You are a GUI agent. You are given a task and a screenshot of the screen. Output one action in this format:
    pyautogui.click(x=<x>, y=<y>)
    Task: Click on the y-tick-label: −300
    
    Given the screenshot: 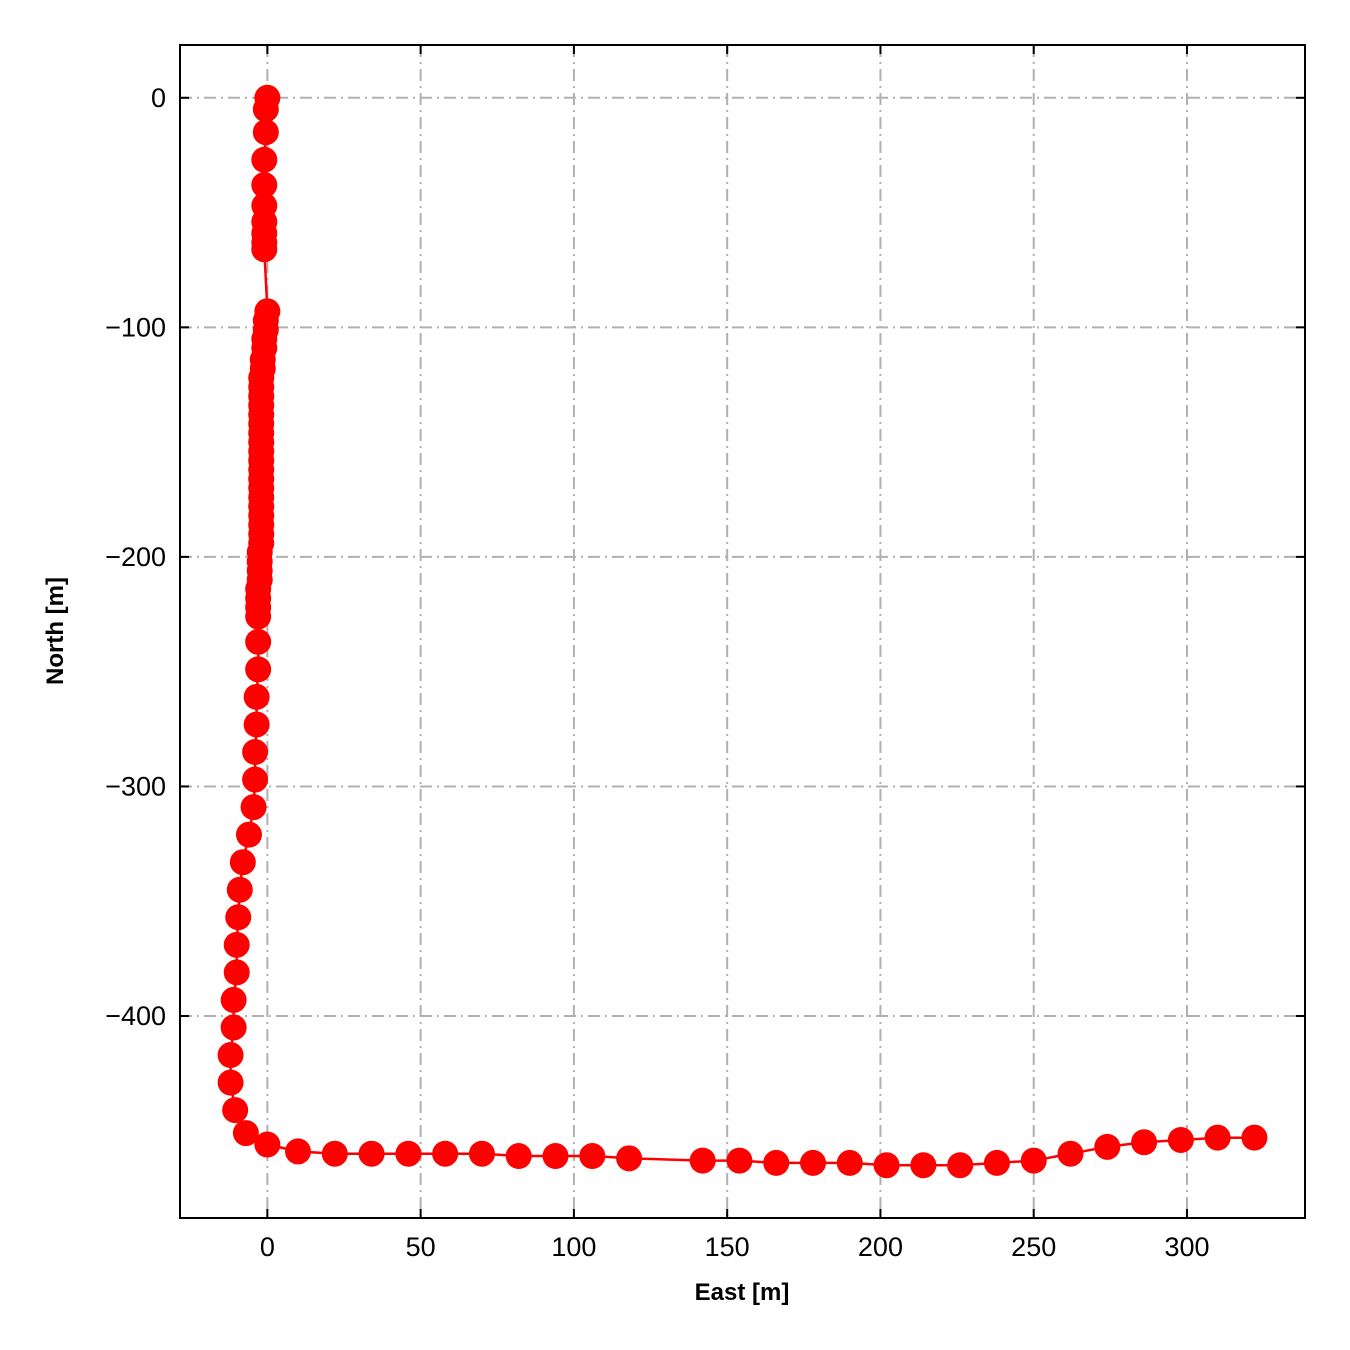 What is the action you would take?
    pyautogui.click(x=135, y=786)
    